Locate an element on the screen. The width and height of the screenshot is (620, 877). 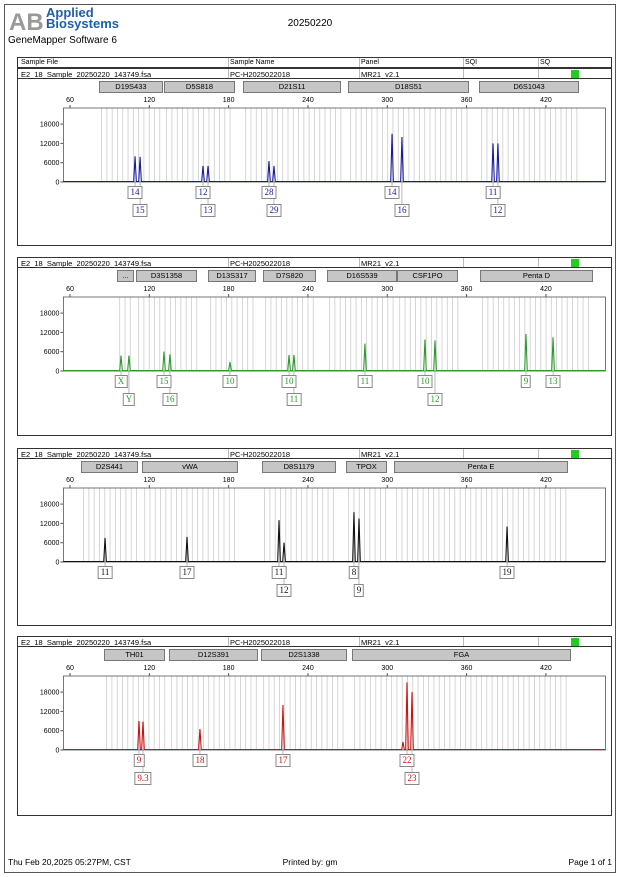
marker-bar: D16S539 is located at coordinates (362, 276).